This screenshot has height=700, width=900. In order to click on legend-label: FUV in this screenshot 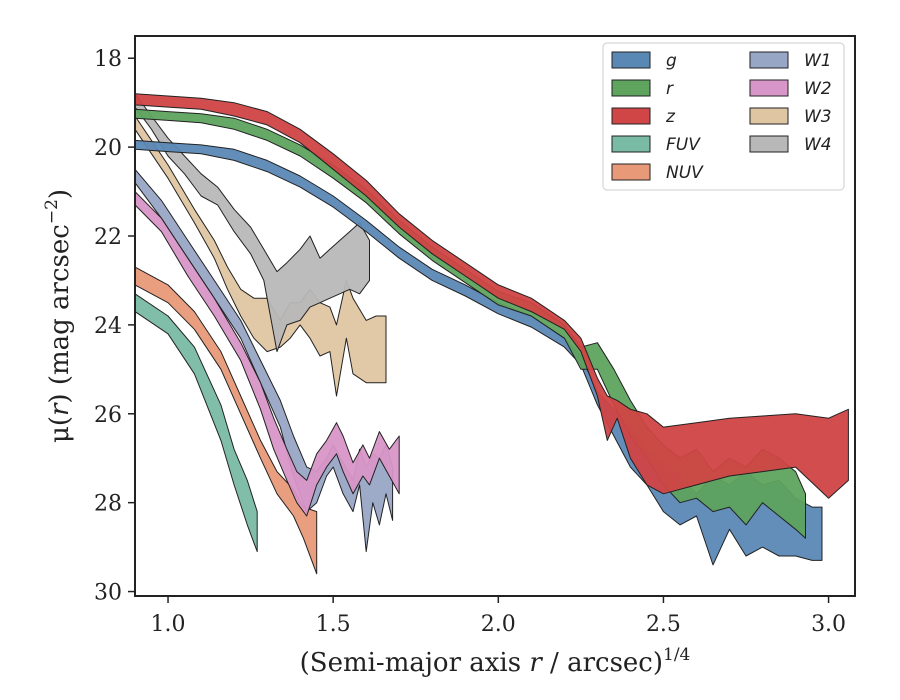, I will do `click(683, 145)`.